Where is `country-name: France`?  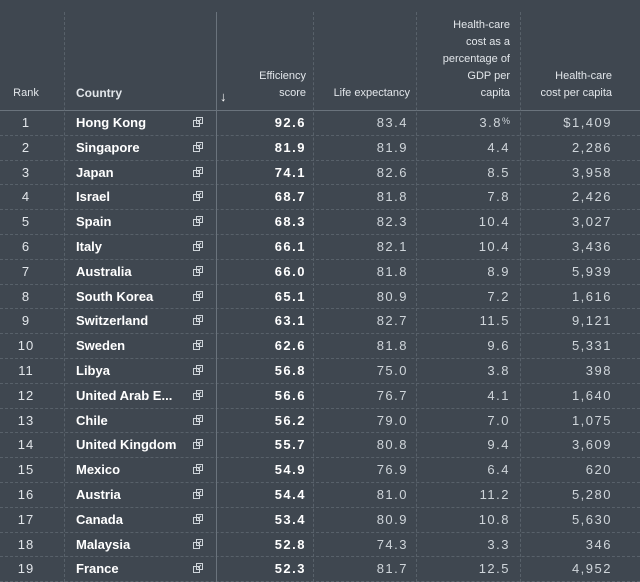
country-name: France is located at coordinates (97, 569).